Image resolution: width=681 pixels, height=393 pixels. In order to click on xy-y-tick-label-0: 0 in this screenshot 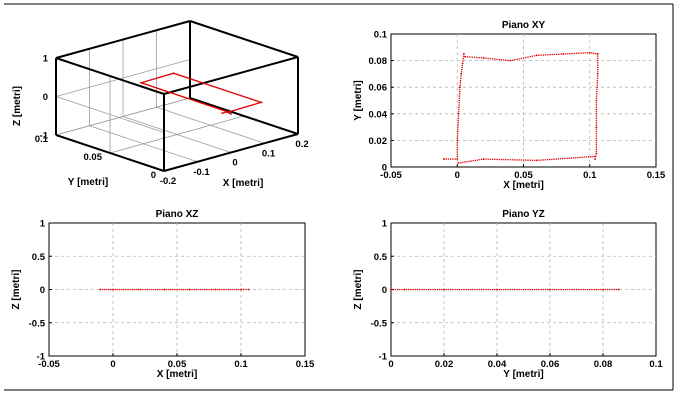, I will do `click(384, 168)`.